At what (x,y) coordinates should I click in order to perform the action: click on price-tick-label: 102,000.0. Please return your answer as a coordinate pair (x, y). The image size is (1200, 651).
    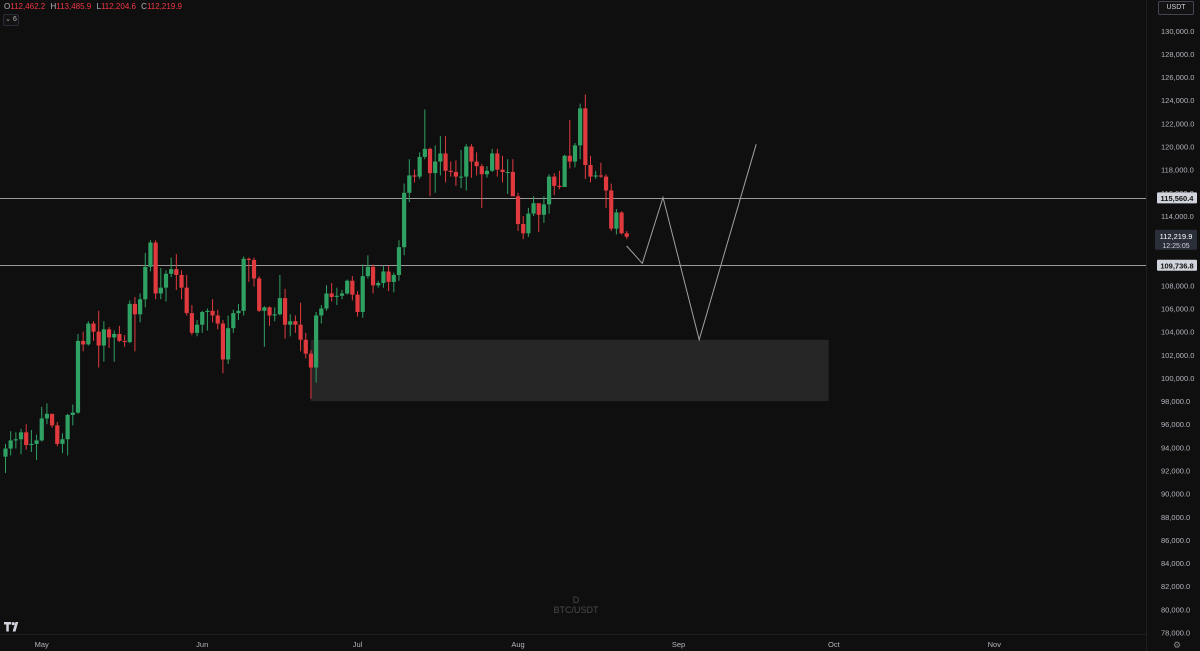
    Looking at the image, I should click on (1177, 355).